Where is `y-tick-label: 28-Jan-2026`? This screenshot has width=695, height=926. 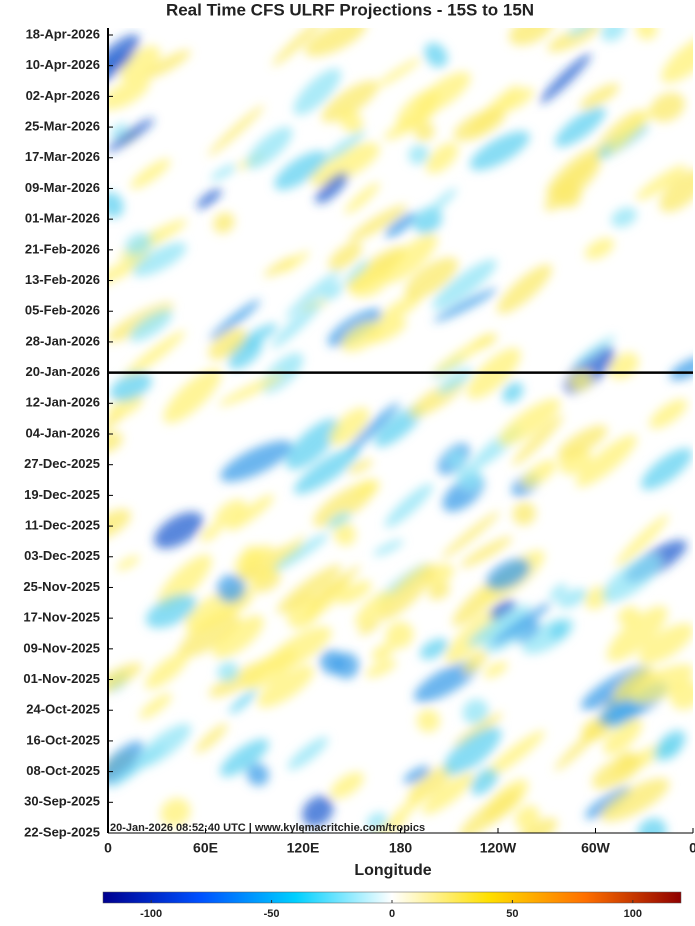
y-tick-label: 28-Jan-2026 is located at coordinates (63, 340).